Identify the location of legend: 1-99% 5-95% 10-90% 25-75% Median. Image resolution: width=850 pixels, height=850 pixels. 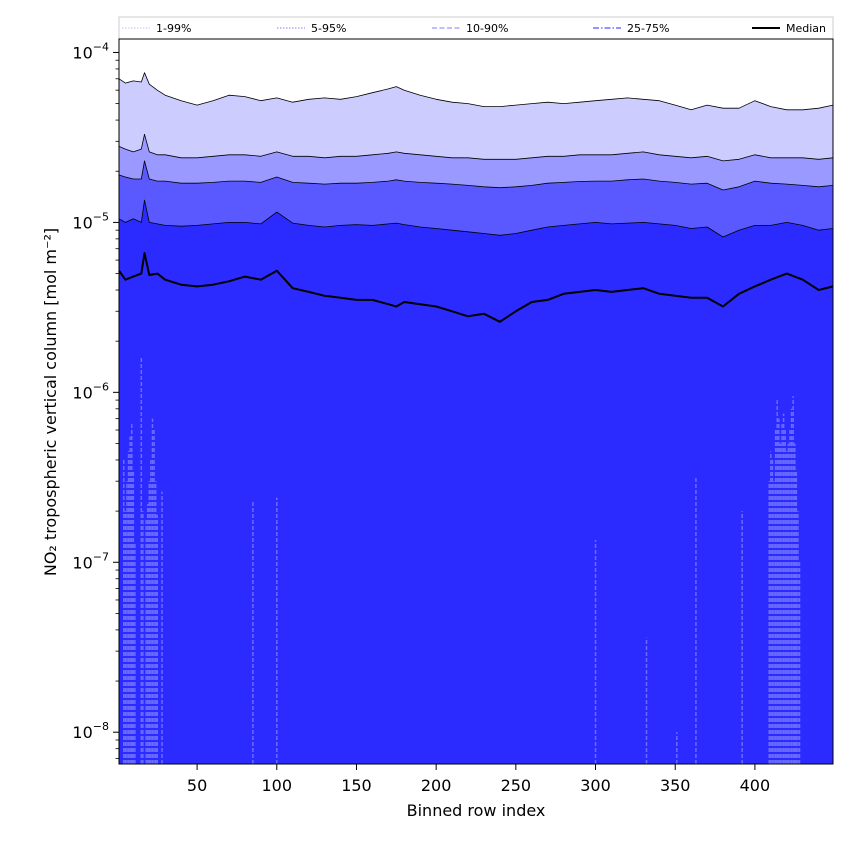
(476, 28).